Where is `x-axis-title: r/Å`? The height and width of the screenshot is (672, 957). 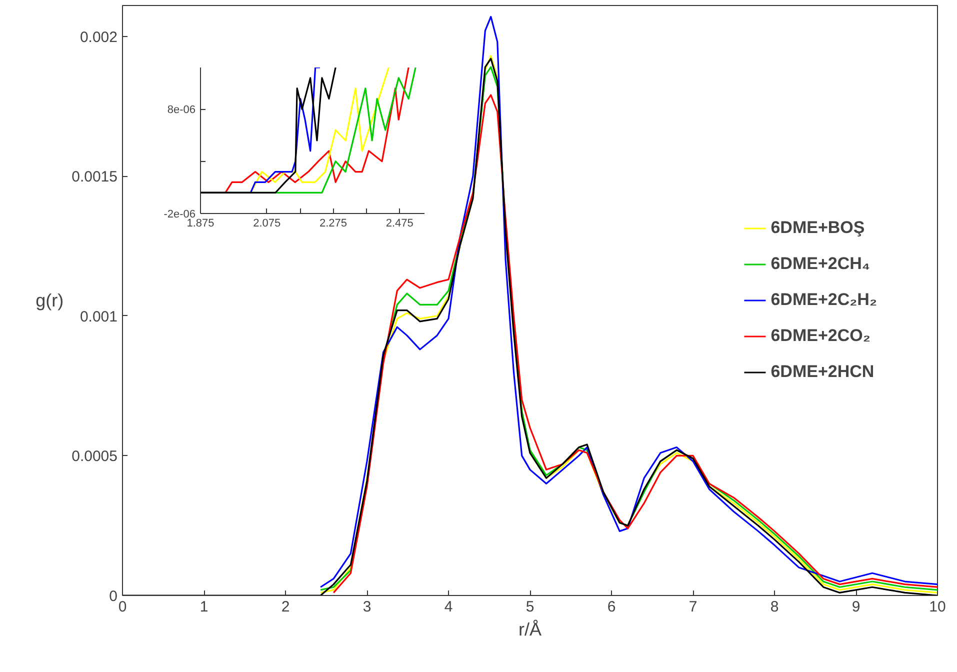 x-axis-title: r/Å is located at coordinates (530, 630).